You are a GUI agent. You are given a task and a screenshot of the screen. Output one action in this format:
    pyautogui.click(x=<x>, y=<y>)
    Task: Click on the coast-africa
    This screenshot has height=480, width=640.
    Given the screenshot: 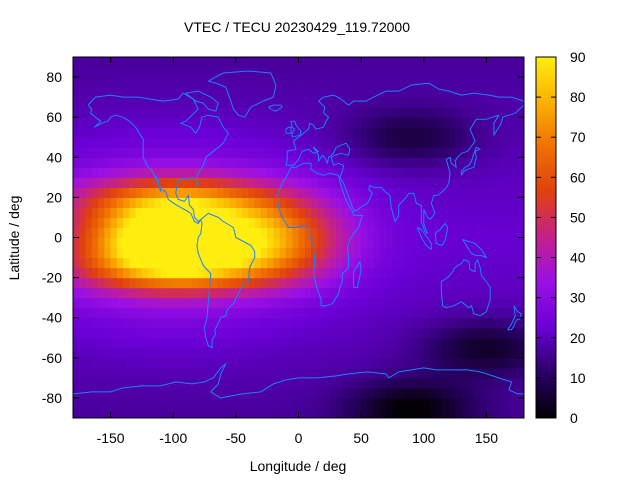 What is the action you would take?
    pyautogui.click(x=319, y=234)
    